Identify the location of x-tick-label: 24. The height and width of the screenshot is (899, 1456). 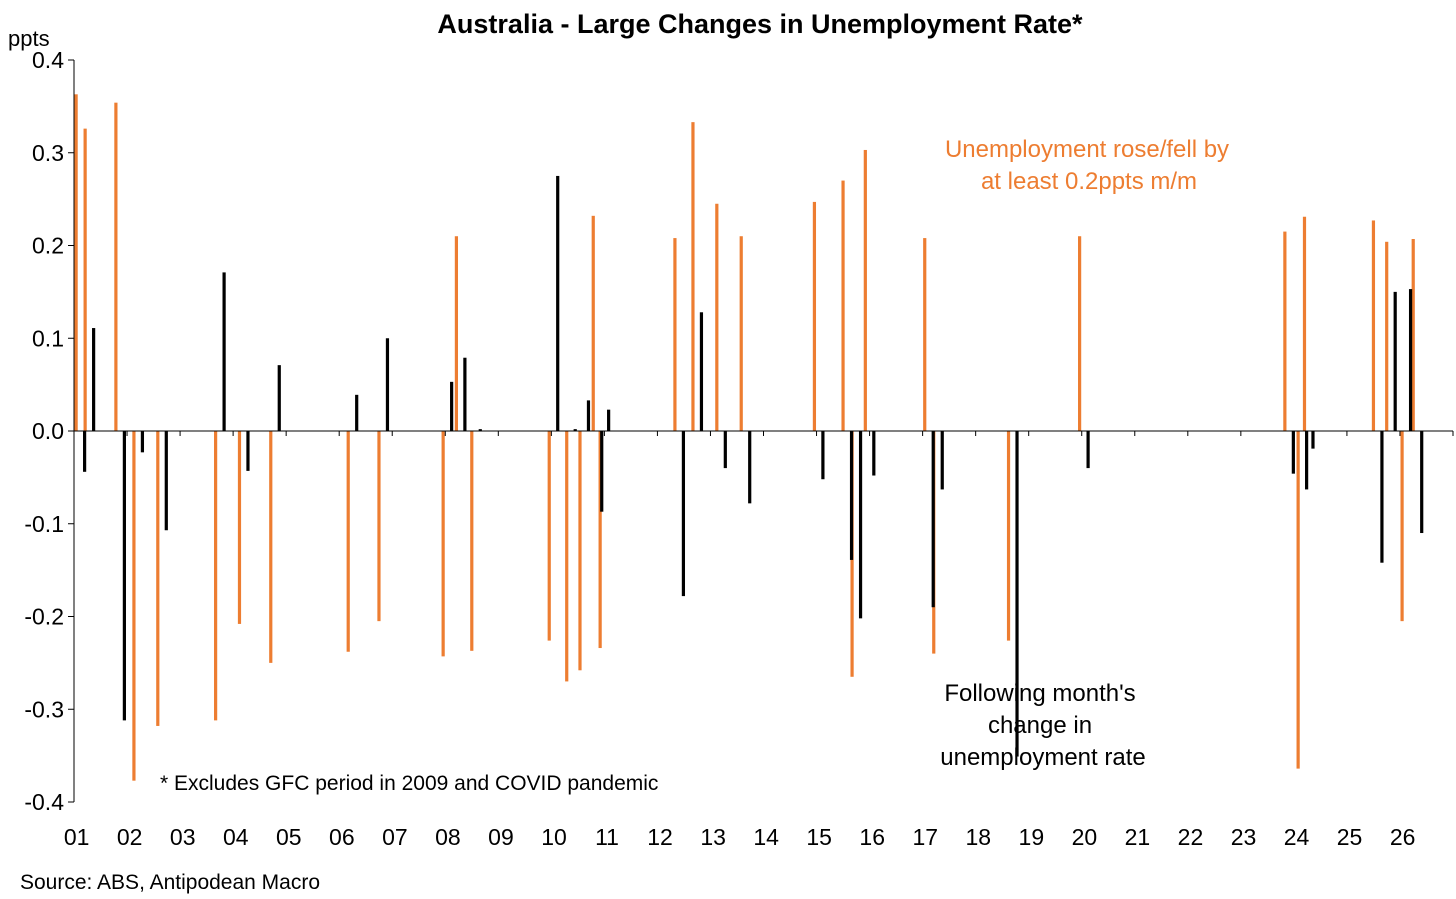
(1297, 837).